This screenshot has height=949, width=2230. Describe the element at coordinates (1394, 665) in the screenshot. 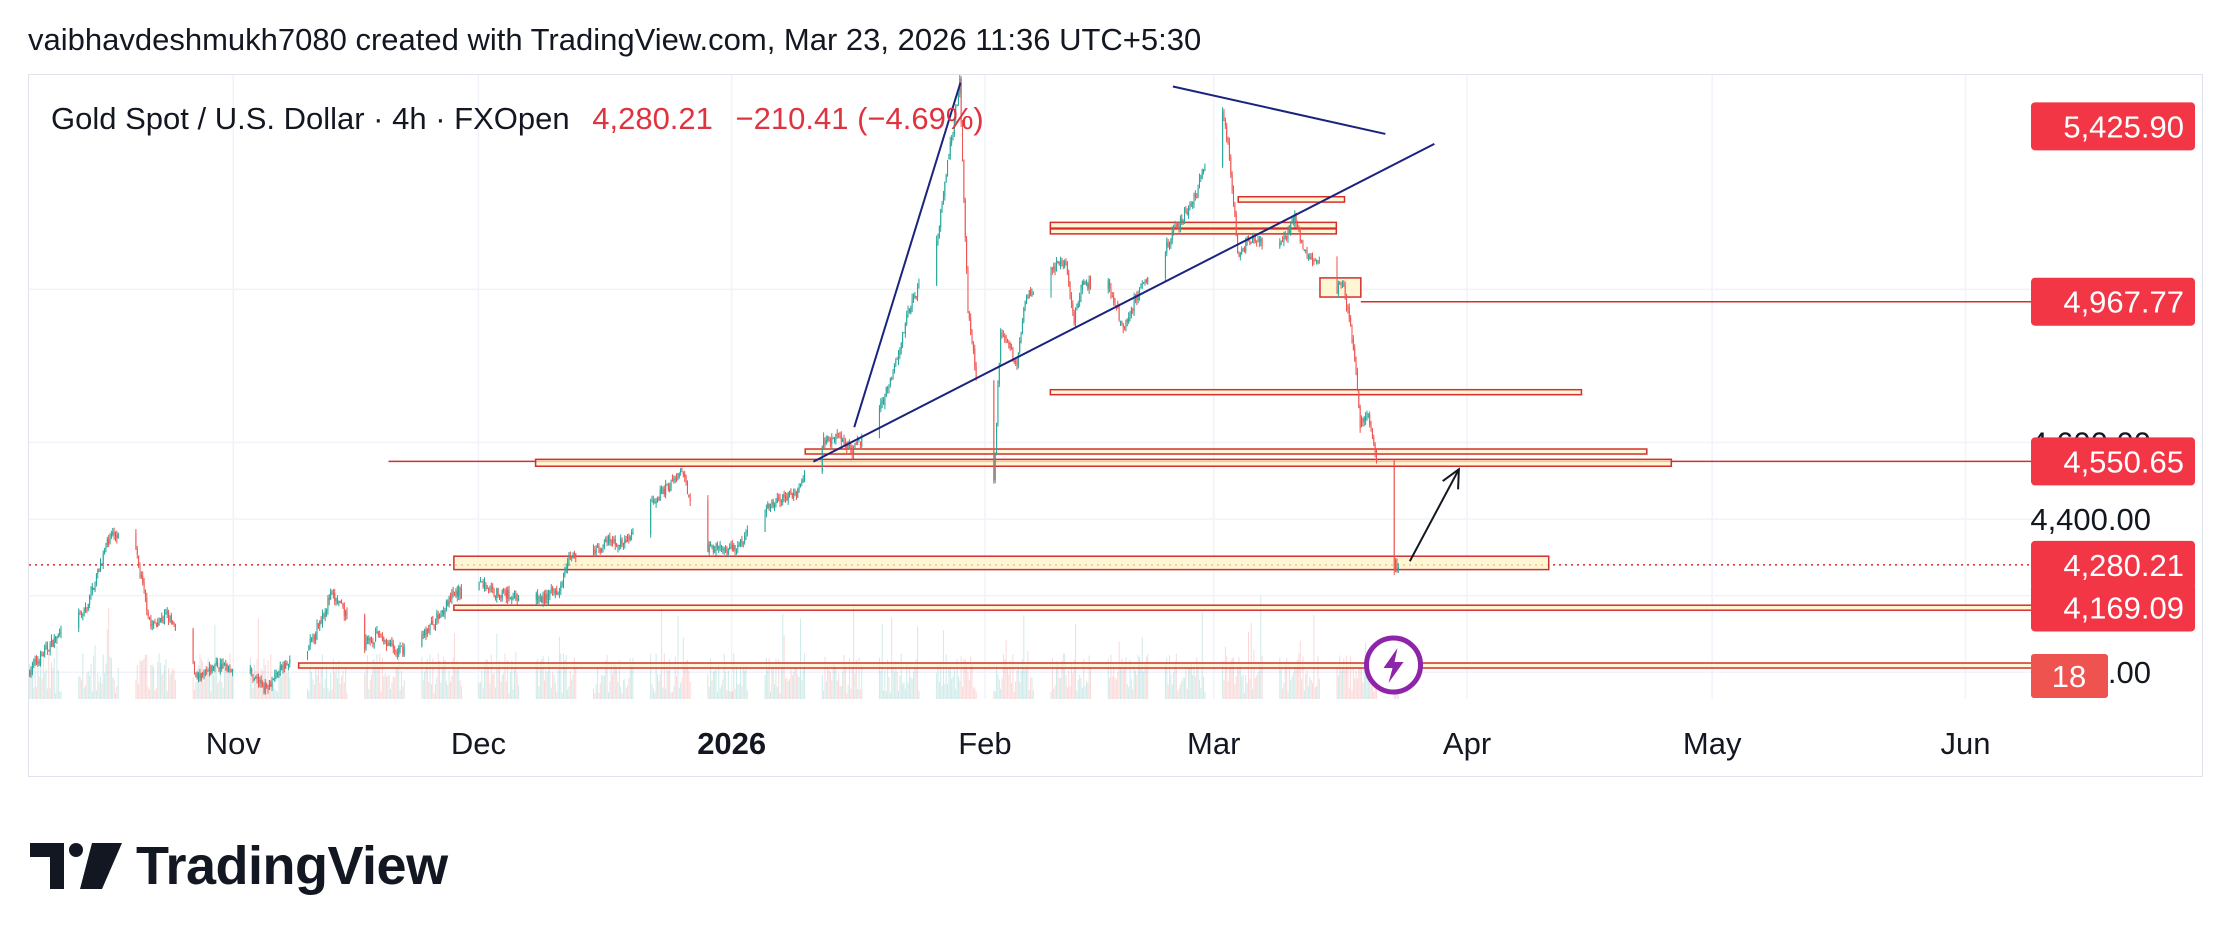

I see `event-marker` at that location.